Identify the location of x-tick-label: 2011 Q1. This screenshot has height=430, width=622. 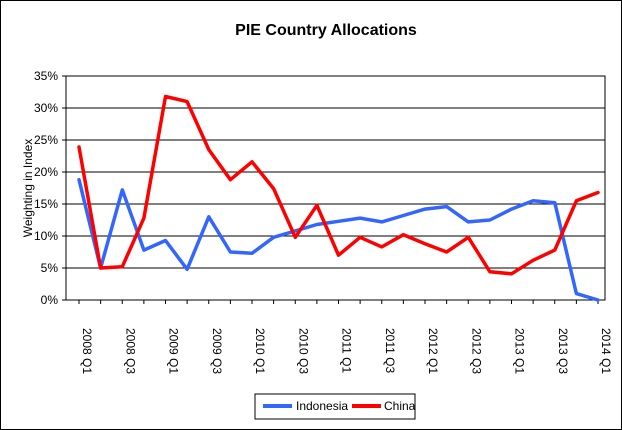
(347, 350).